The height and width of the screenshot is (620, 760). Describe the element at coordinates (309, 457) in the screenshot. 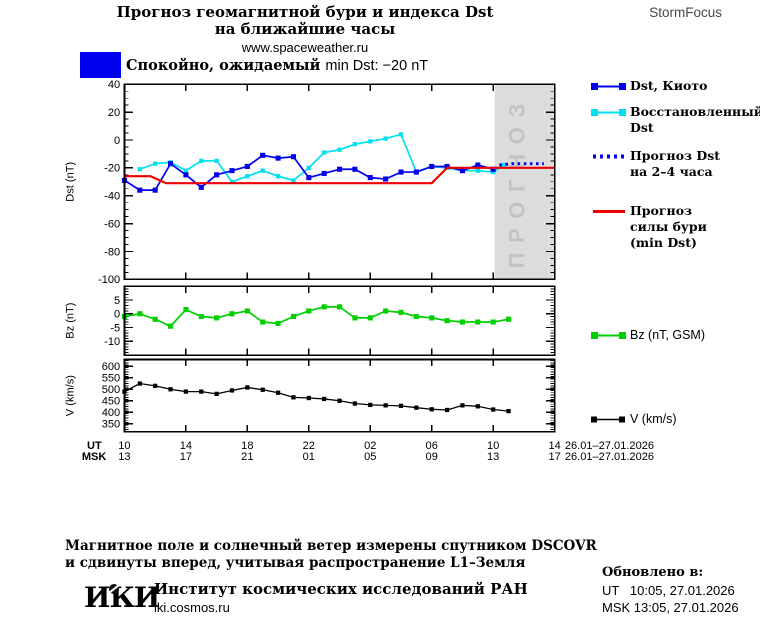

I see `svg-text: 01` at that location.